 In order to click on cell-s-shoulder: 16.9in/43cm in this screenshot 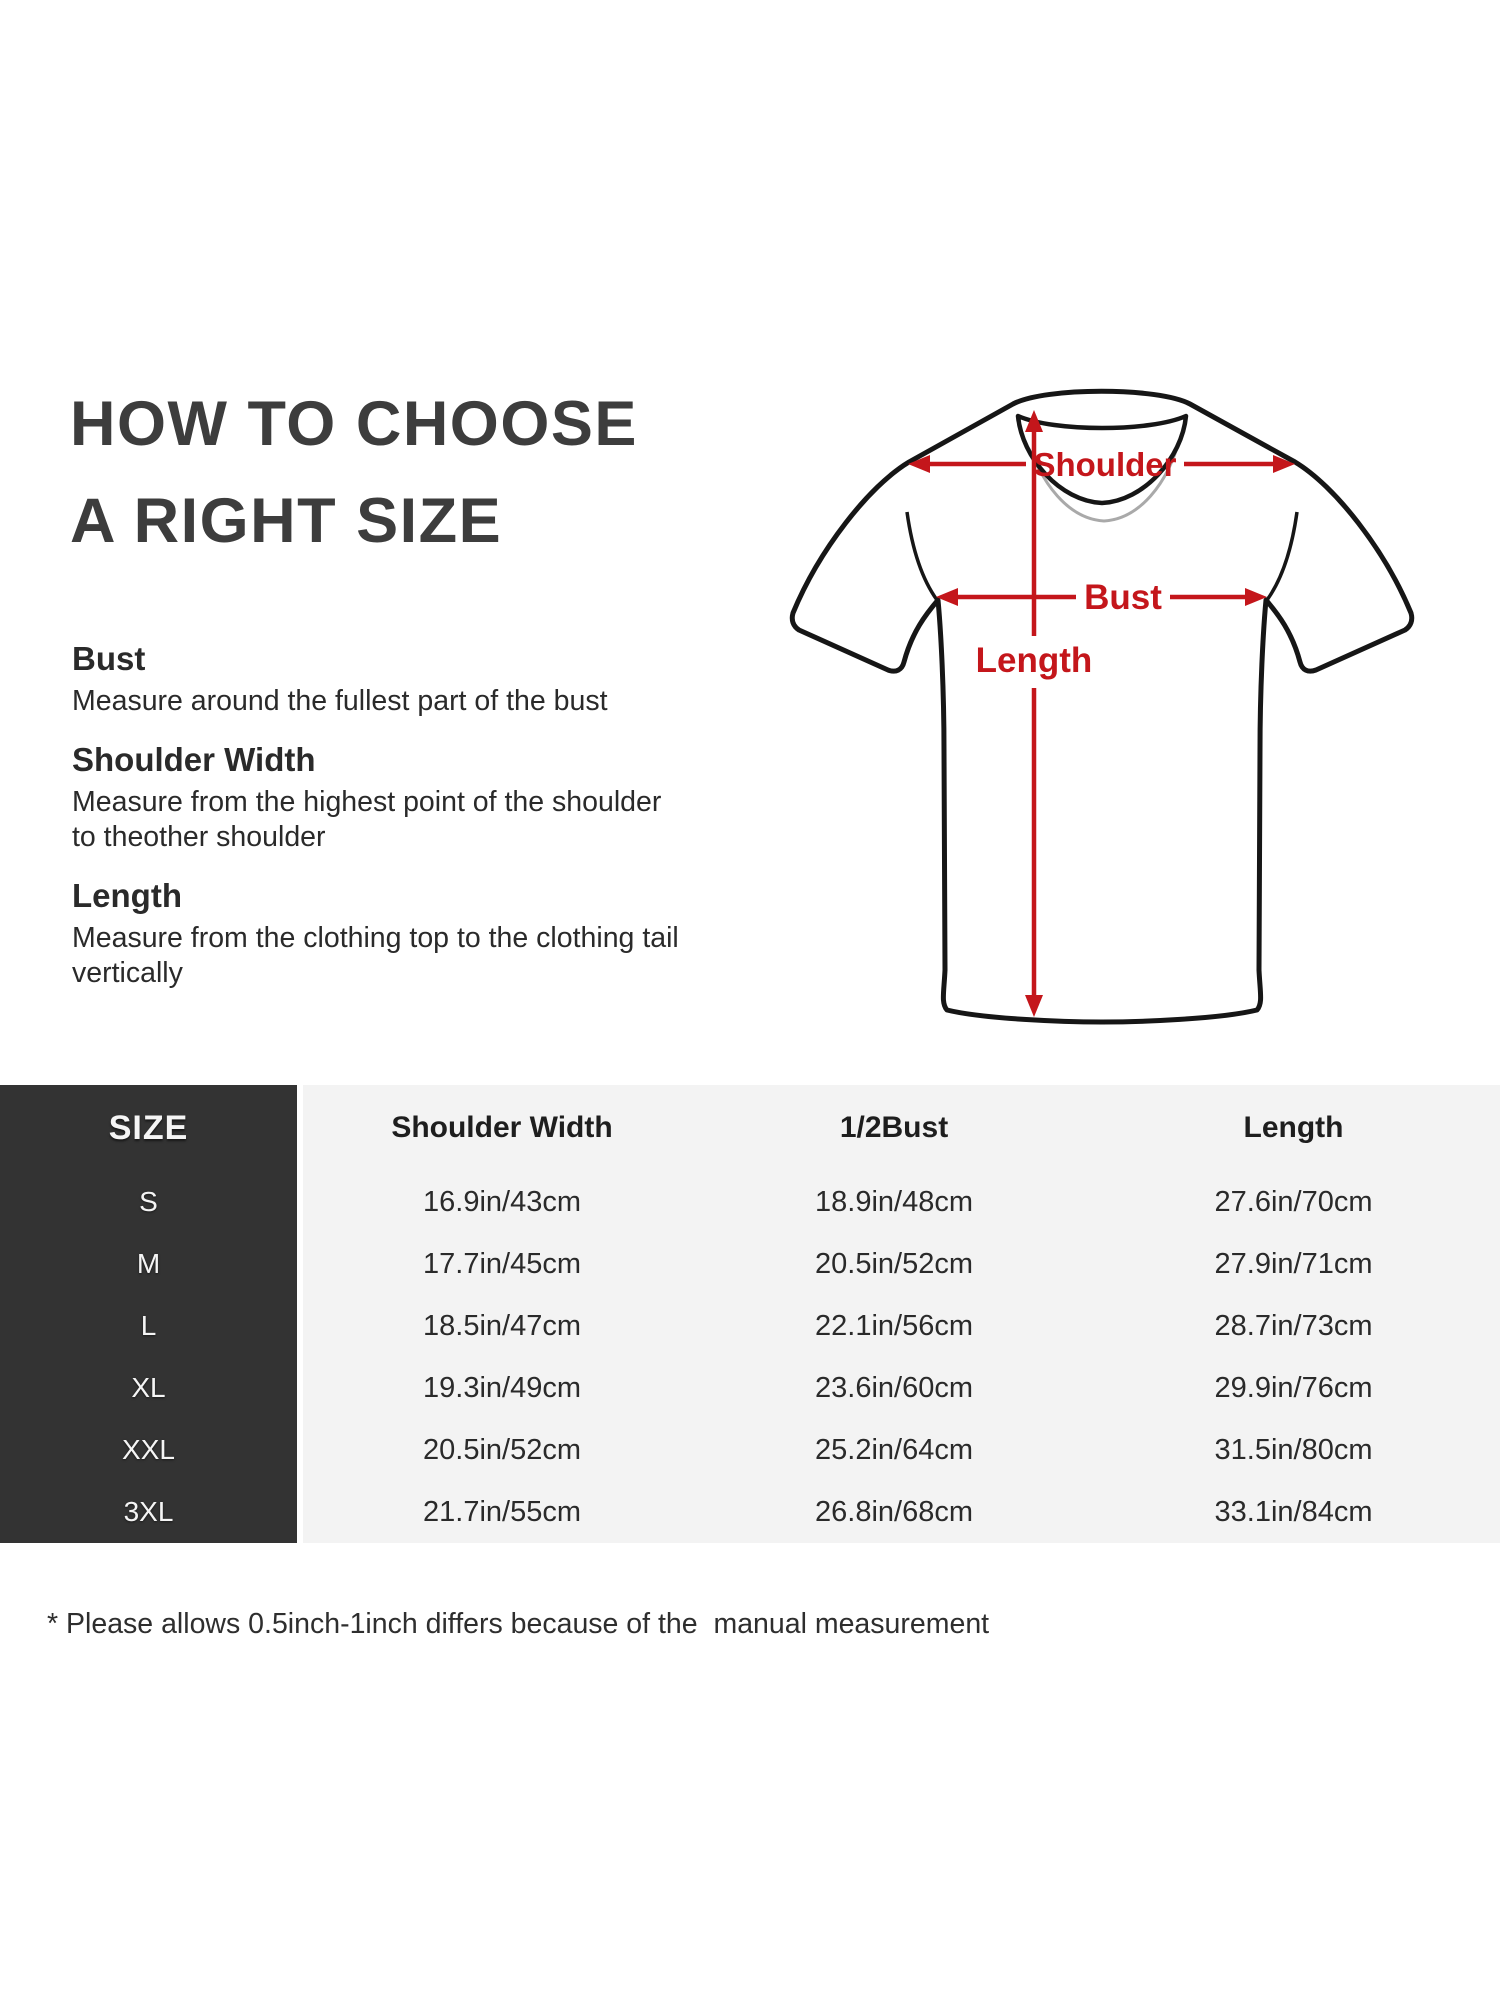, I will do `click(502, 1201)`.